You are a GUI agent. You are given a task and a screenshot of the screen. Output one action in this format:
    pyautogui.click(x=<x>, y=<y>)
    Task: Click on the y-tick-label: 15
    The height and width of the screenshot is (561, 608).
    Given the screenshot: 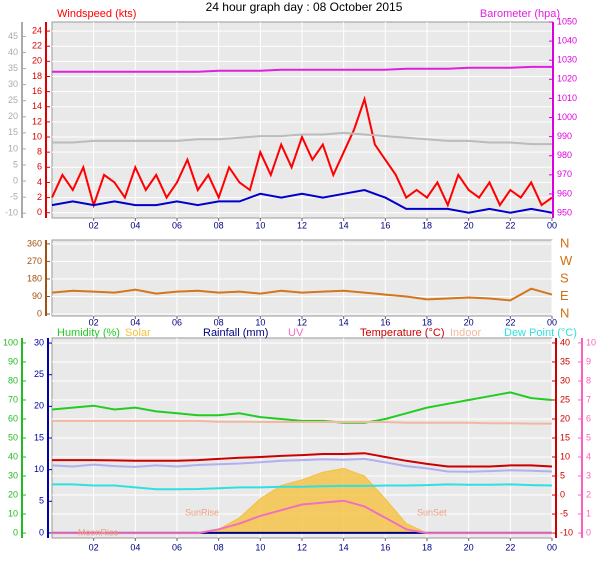 What is the action you would take?
    pyautogui.click(x=39, y=437)
    